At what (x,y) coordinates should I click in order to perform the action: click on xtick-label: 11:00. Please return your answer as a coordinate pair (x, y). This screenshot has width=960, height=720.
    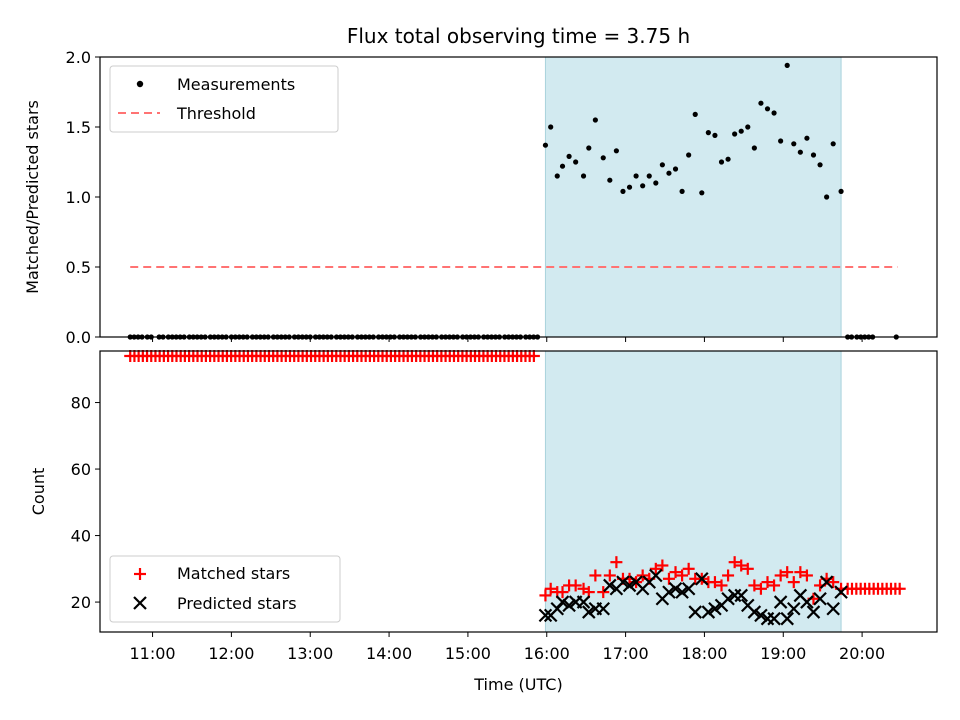
    Looking at the image, I should click on (153, 653).